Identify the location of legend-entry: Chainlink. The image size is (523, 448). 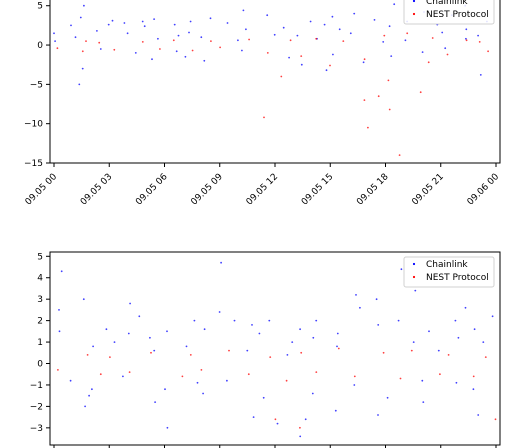
(447, 3).